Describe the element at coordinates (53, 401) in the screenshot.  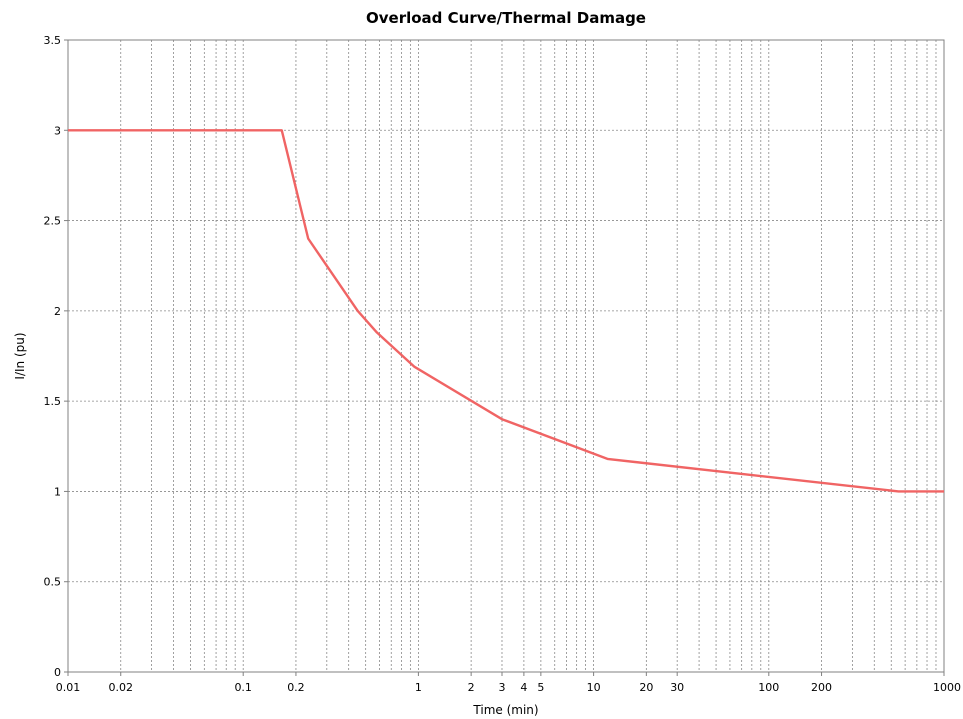
I see `y-tick-label: 1.5` at that location.